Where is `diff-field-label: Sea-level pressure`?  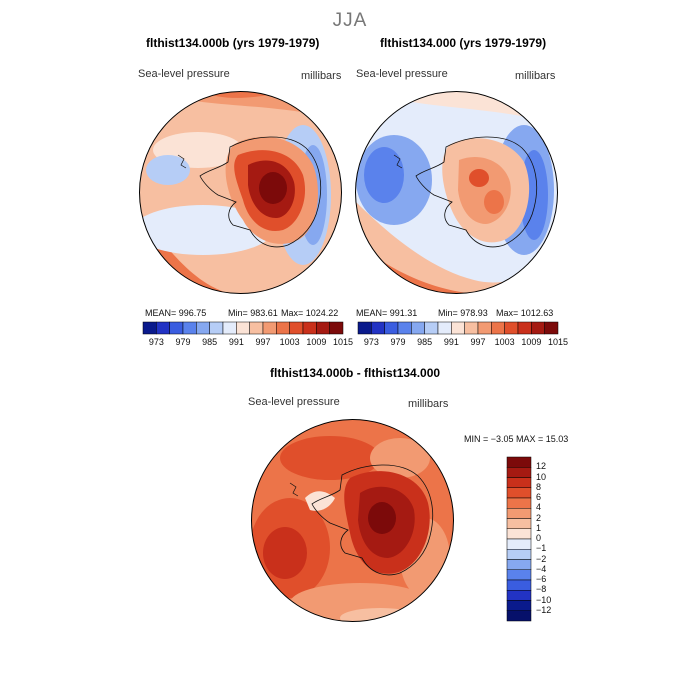 diff-field-label: Sea-level pressure is located at coordinates (294, 402).